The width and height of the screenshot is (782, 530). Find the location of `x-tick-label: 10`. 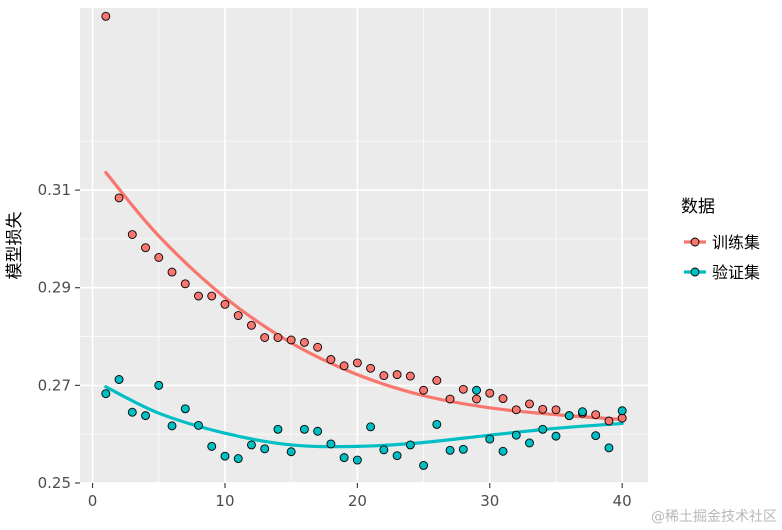

x-tick-label: 10 is located at coordinates (224, 501).